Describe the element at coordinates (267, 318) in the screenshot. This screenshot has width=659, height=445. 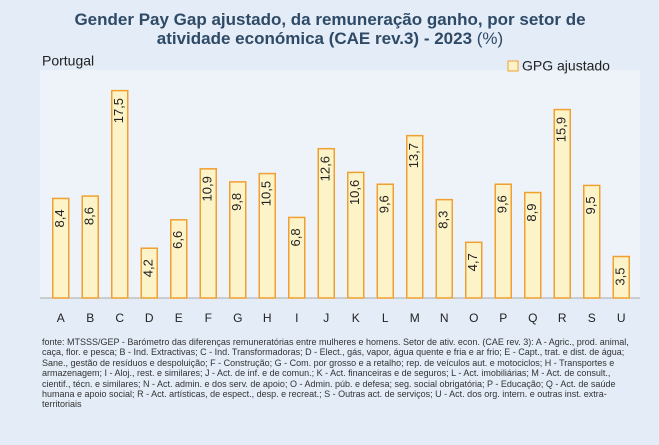
I see `x-tick-label: H` at that location.